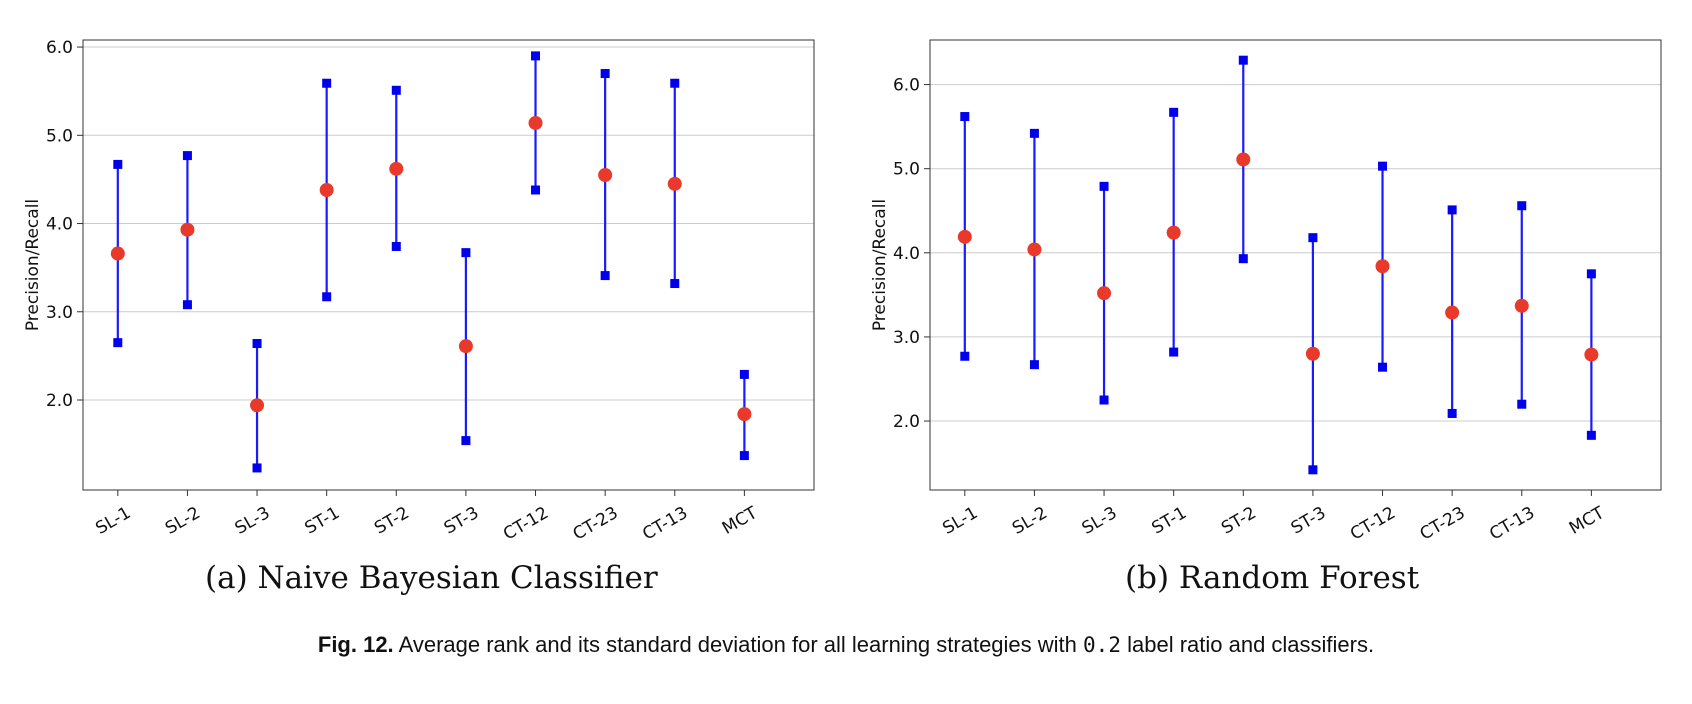  Describe the element at coordinates (1251, 644) in the screenshot. I see `caption-text-after: label ratio and classifiers.` at that location.